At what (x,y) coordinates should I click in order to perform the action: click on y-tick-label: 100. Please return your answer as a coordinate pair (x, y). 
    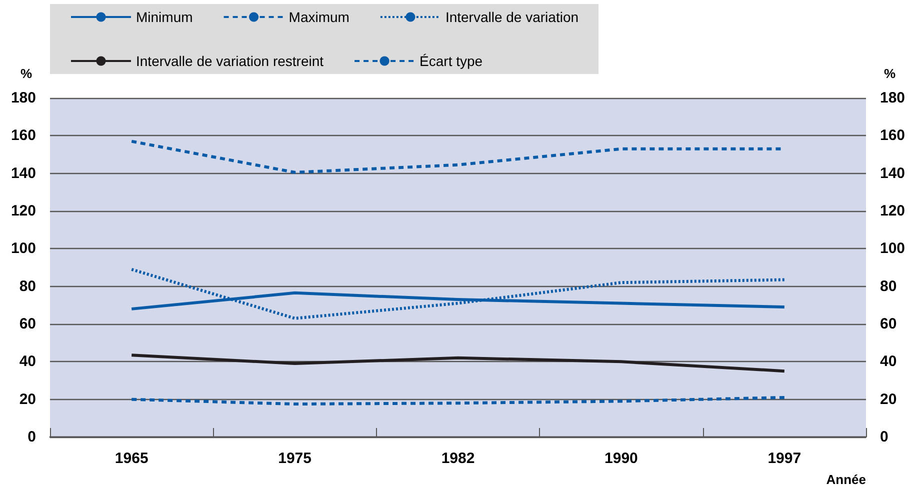
    Looking at the image, I should click on (23, 249).